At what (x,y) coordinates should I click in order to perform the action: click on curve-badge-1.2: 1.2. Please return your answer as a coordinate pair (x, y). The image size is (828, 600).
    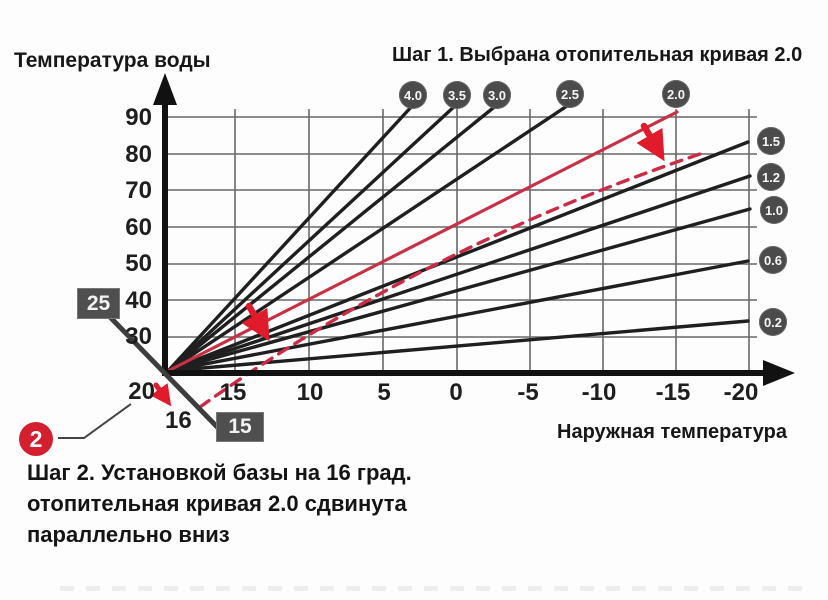
    Looking at the image, I should click on (771, 177).